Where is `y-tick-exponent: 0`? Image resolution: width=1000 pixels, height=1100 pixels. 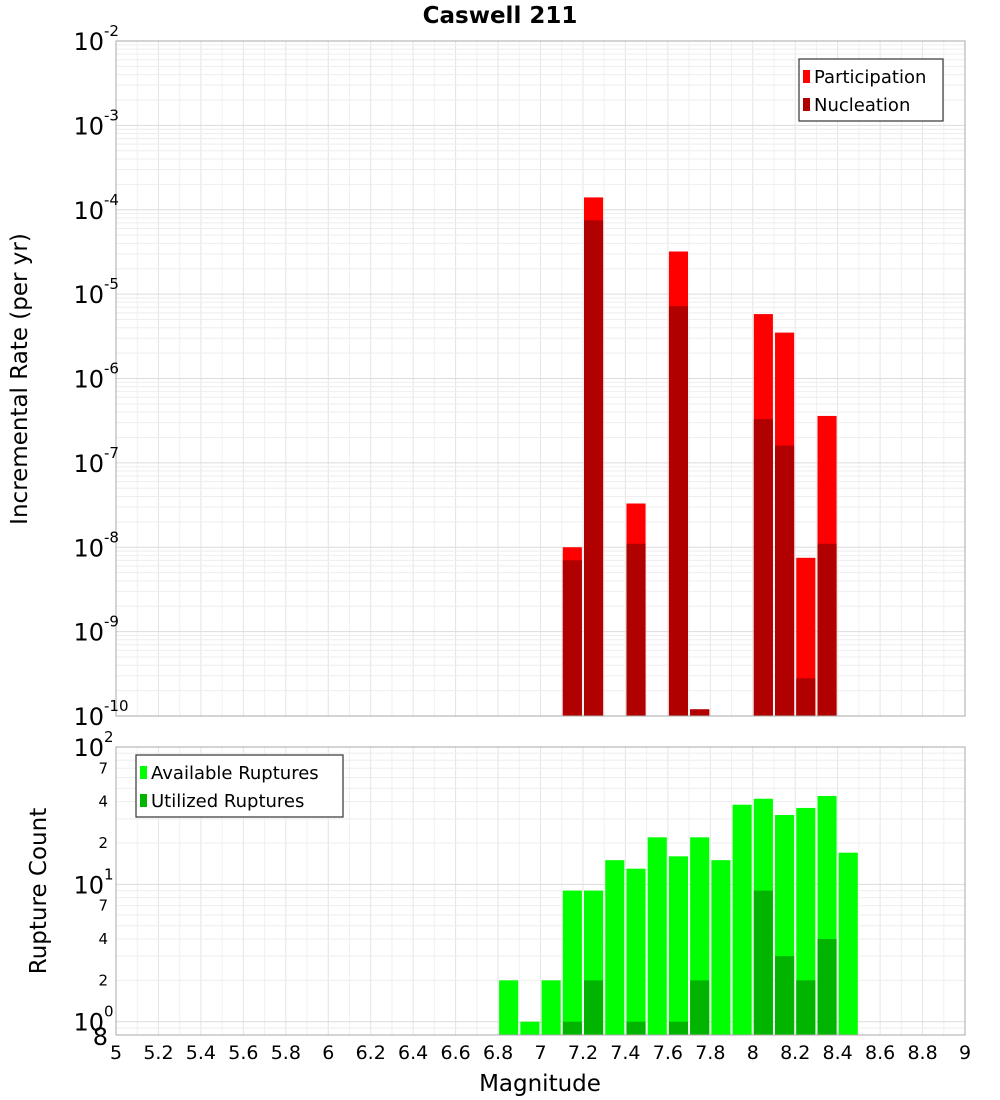
y-tick-exponent: 0 is located at coordinates (109, 1012).